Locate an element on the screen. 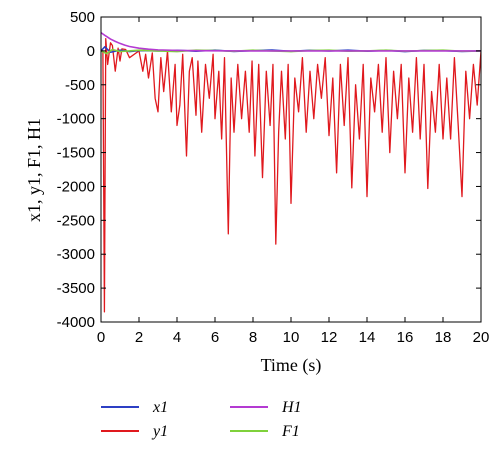 Image resolution: width=500 pixels, height=457 pixels. y-tick-label: -3500 is located at coordinates (76, 288).